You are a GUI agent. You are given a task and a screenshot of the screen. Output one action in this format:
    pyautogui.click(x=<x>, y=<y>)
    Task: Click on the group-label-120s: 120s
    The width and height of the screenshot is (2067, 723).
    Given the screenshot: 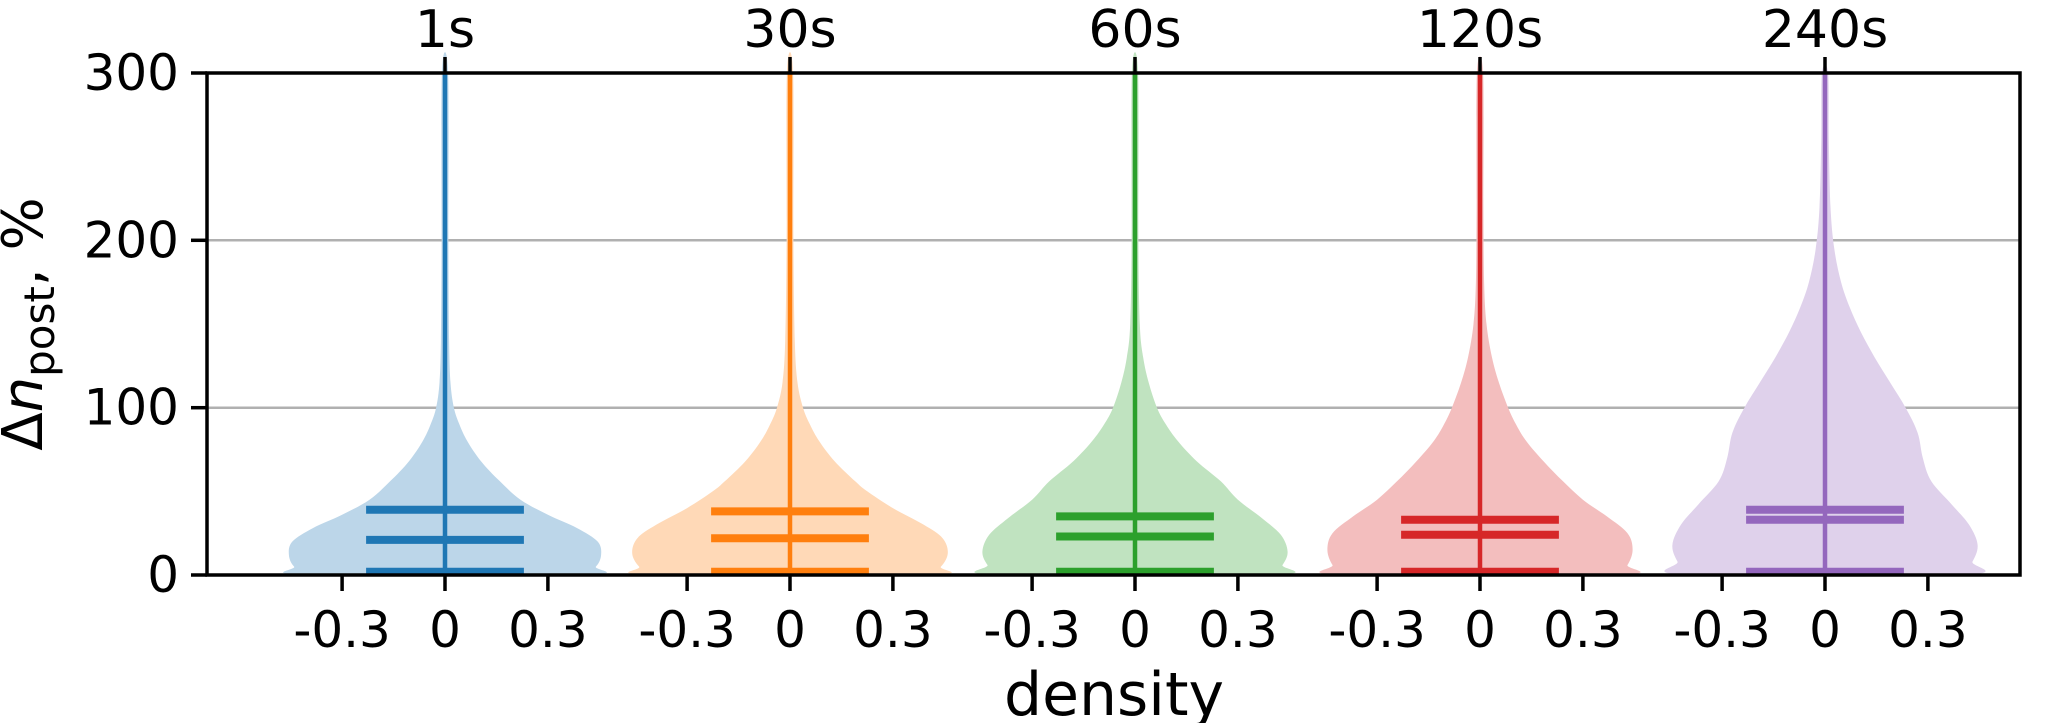 What is the action you would take?
    pyautogui.click(x=1480, y=30)
    